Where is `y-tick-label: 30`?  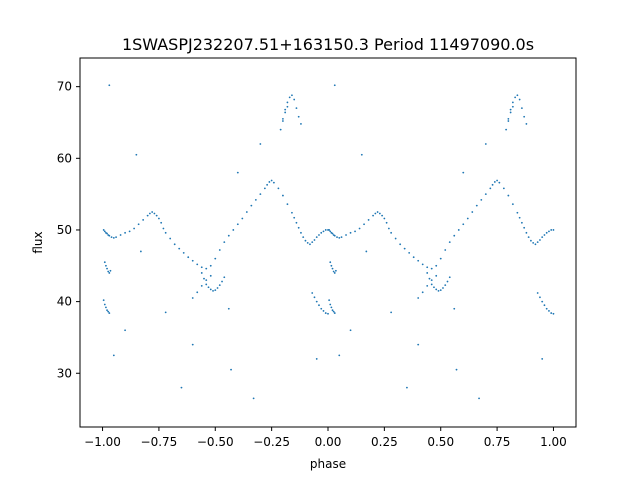
y-tick-label: 30 is located at coordinates (64, 373).